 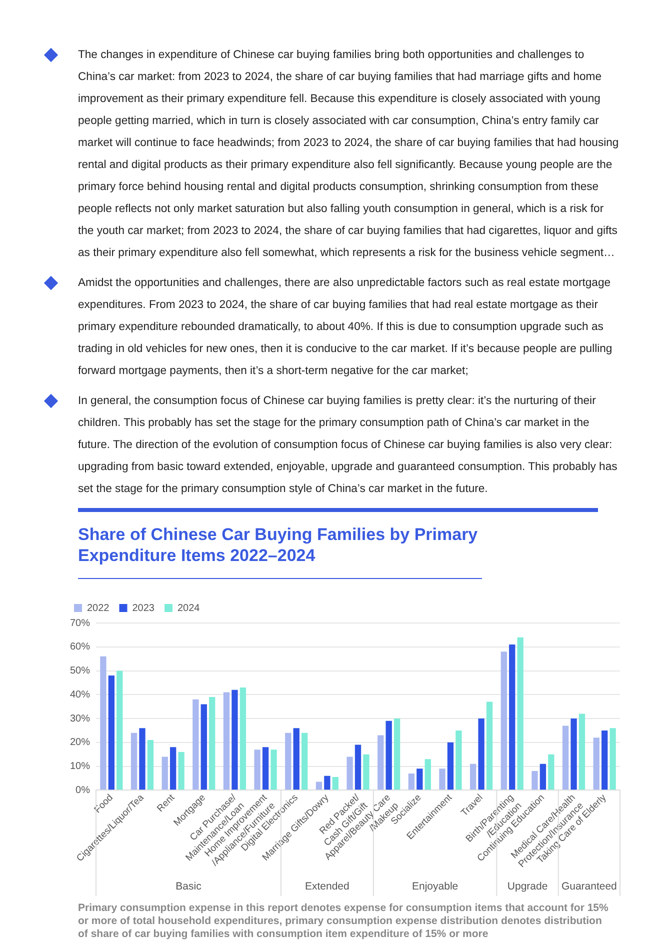 I want to click on legend-label: 2022, so click(x=98, y=608).